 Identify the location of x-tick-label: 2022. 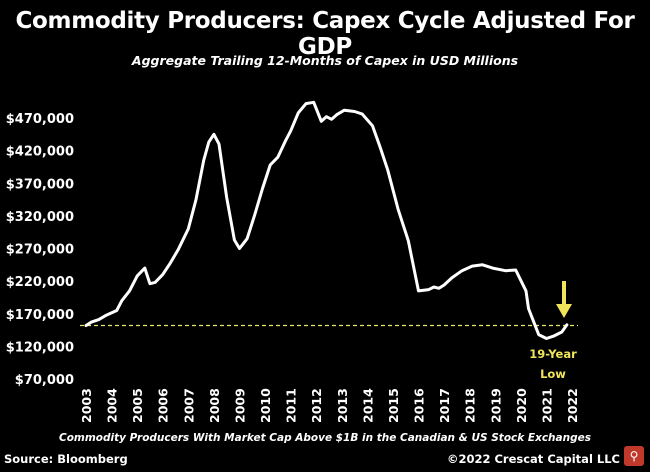
(572, 405).